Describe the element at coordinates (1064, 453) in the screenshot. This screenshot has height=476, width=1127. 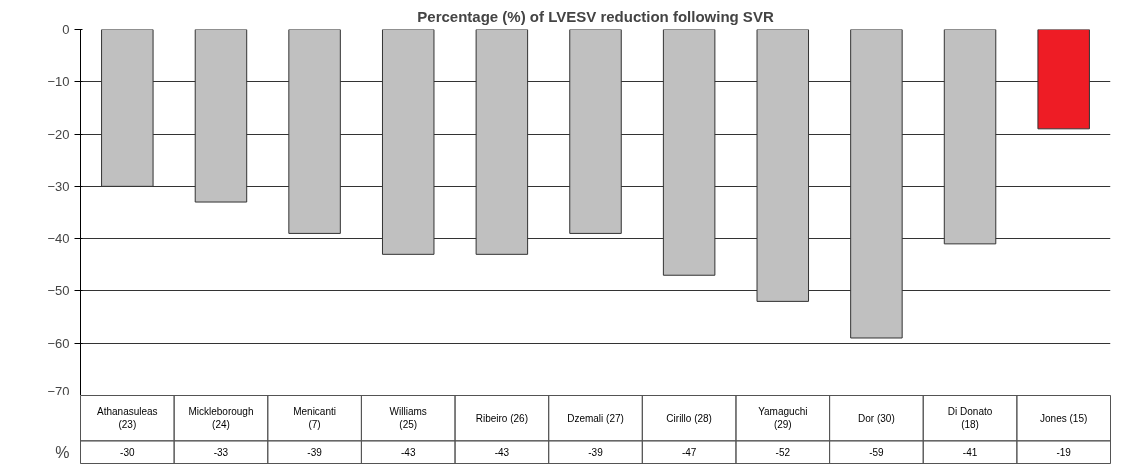
I see `data-label: -19` at that location.